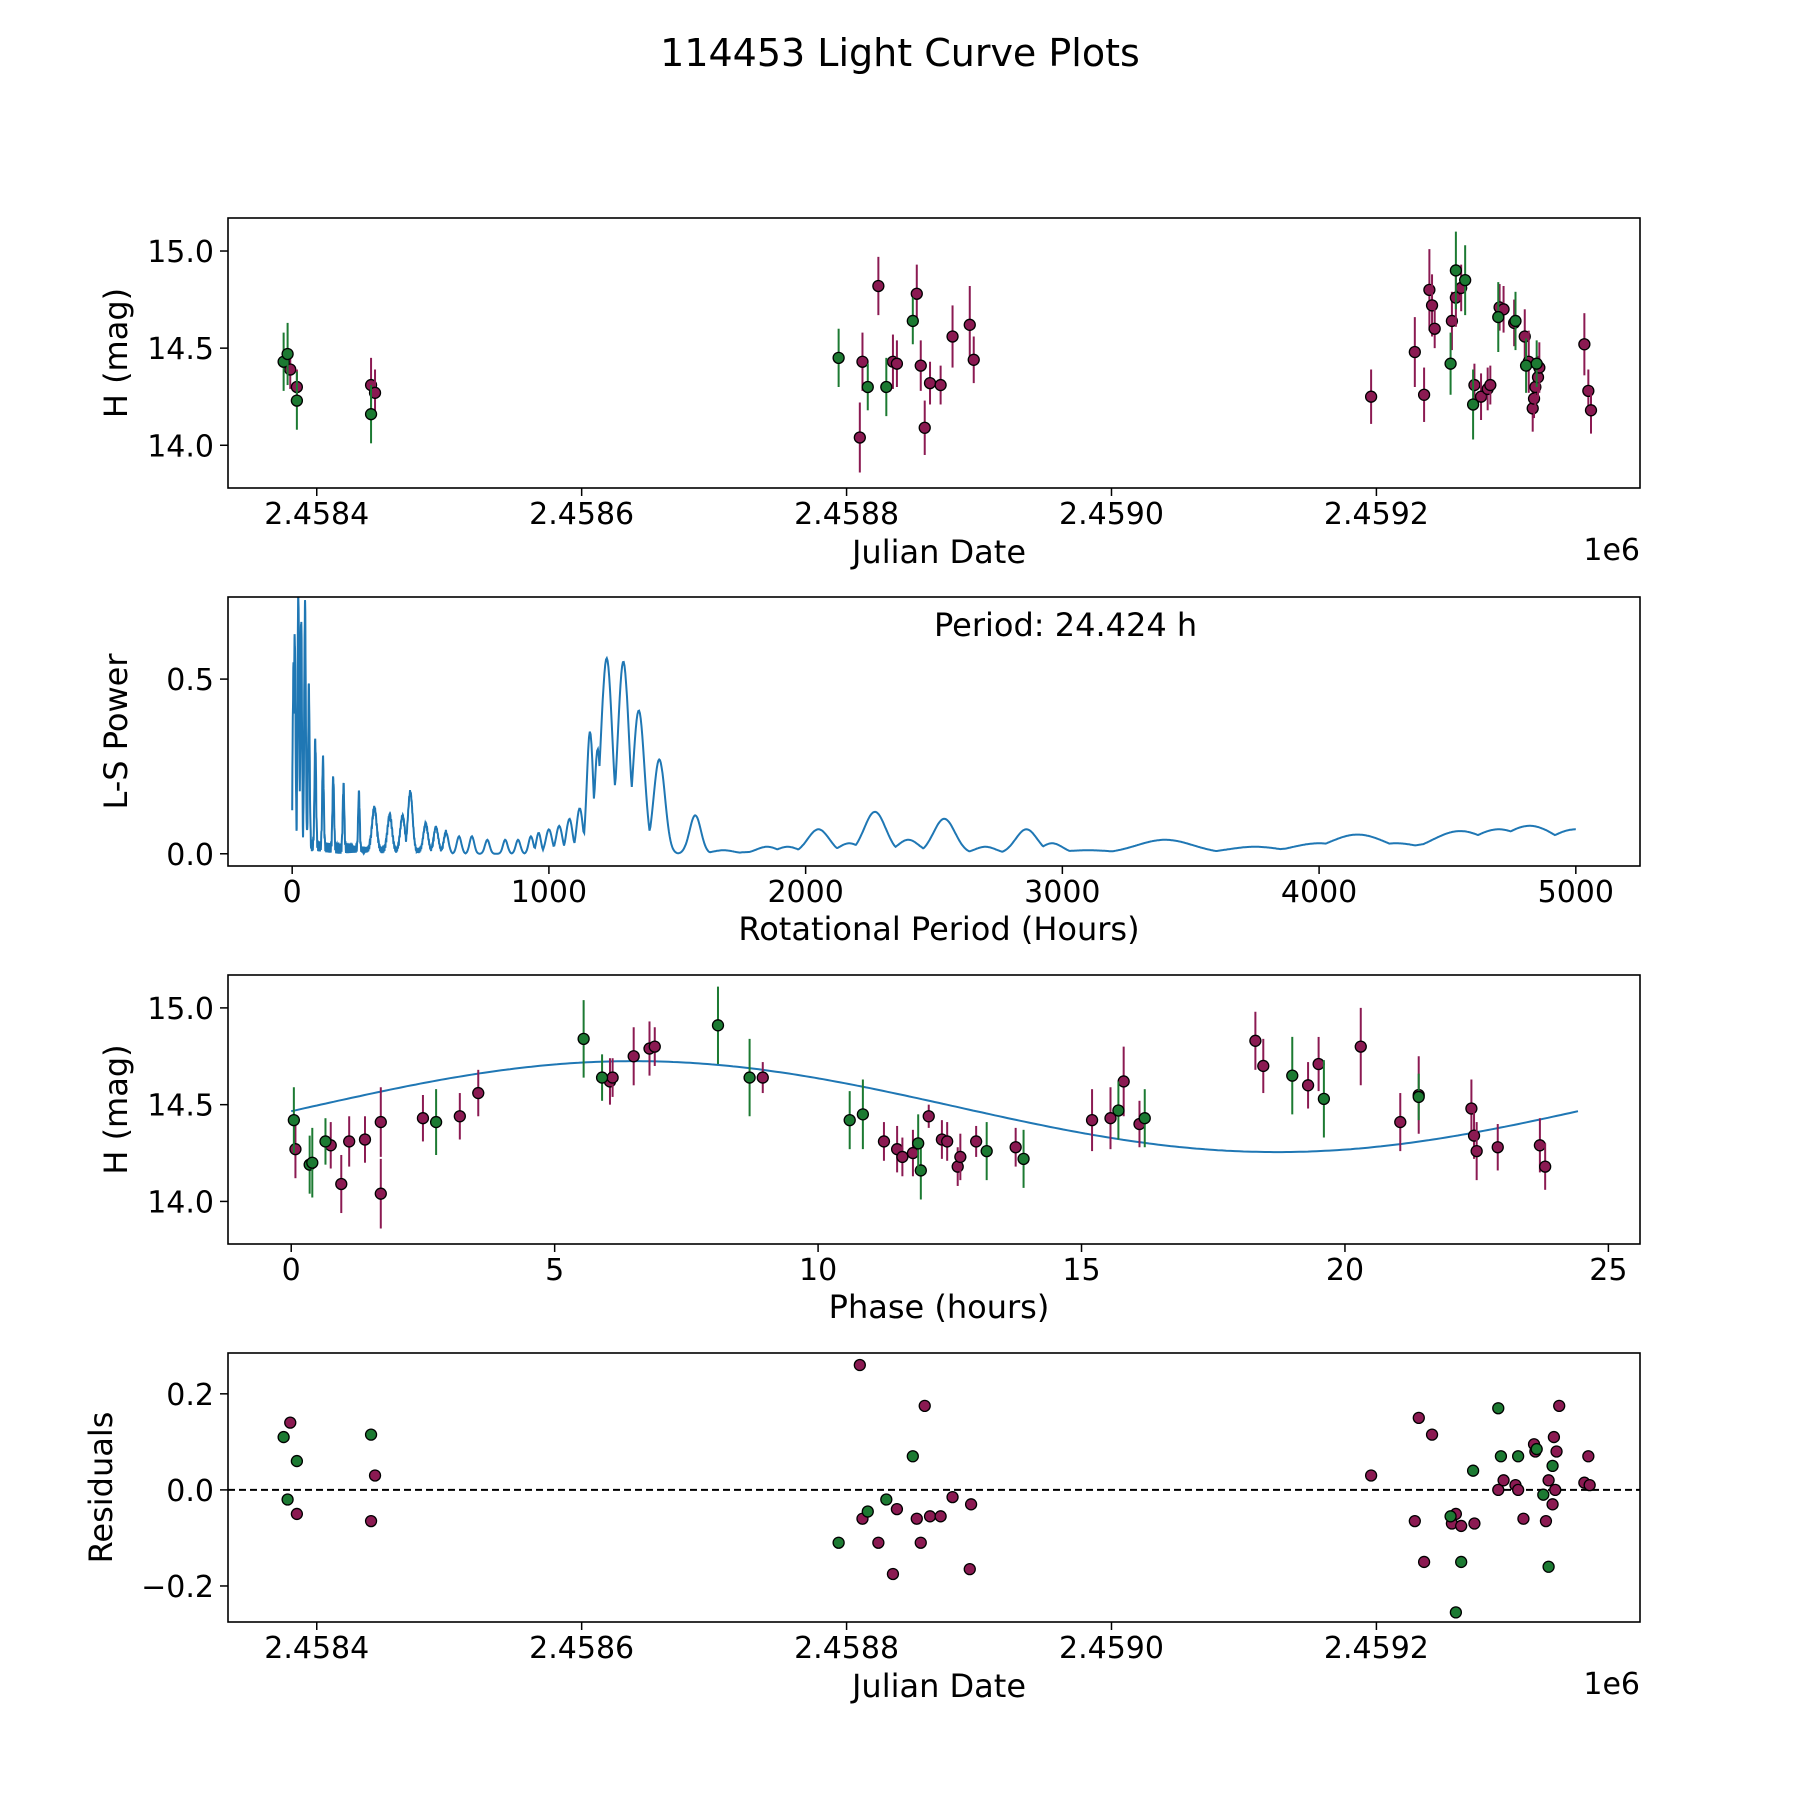 The image size is (1800, 1800). What do you see at coordinates (1062, 892) in the screenshot?
I see `x-tick-label: 3000` at bounding box center [1062, 892].